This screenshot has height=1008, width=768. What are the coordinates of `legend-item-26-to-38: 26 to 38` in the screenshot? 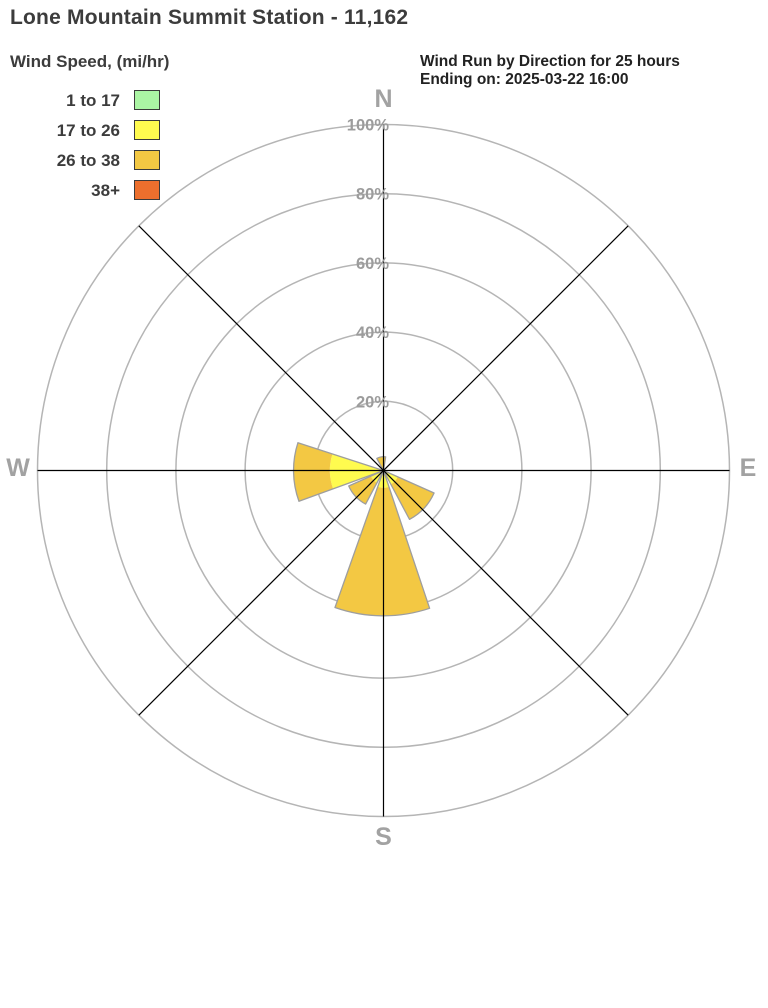 It's located at (86, 161).